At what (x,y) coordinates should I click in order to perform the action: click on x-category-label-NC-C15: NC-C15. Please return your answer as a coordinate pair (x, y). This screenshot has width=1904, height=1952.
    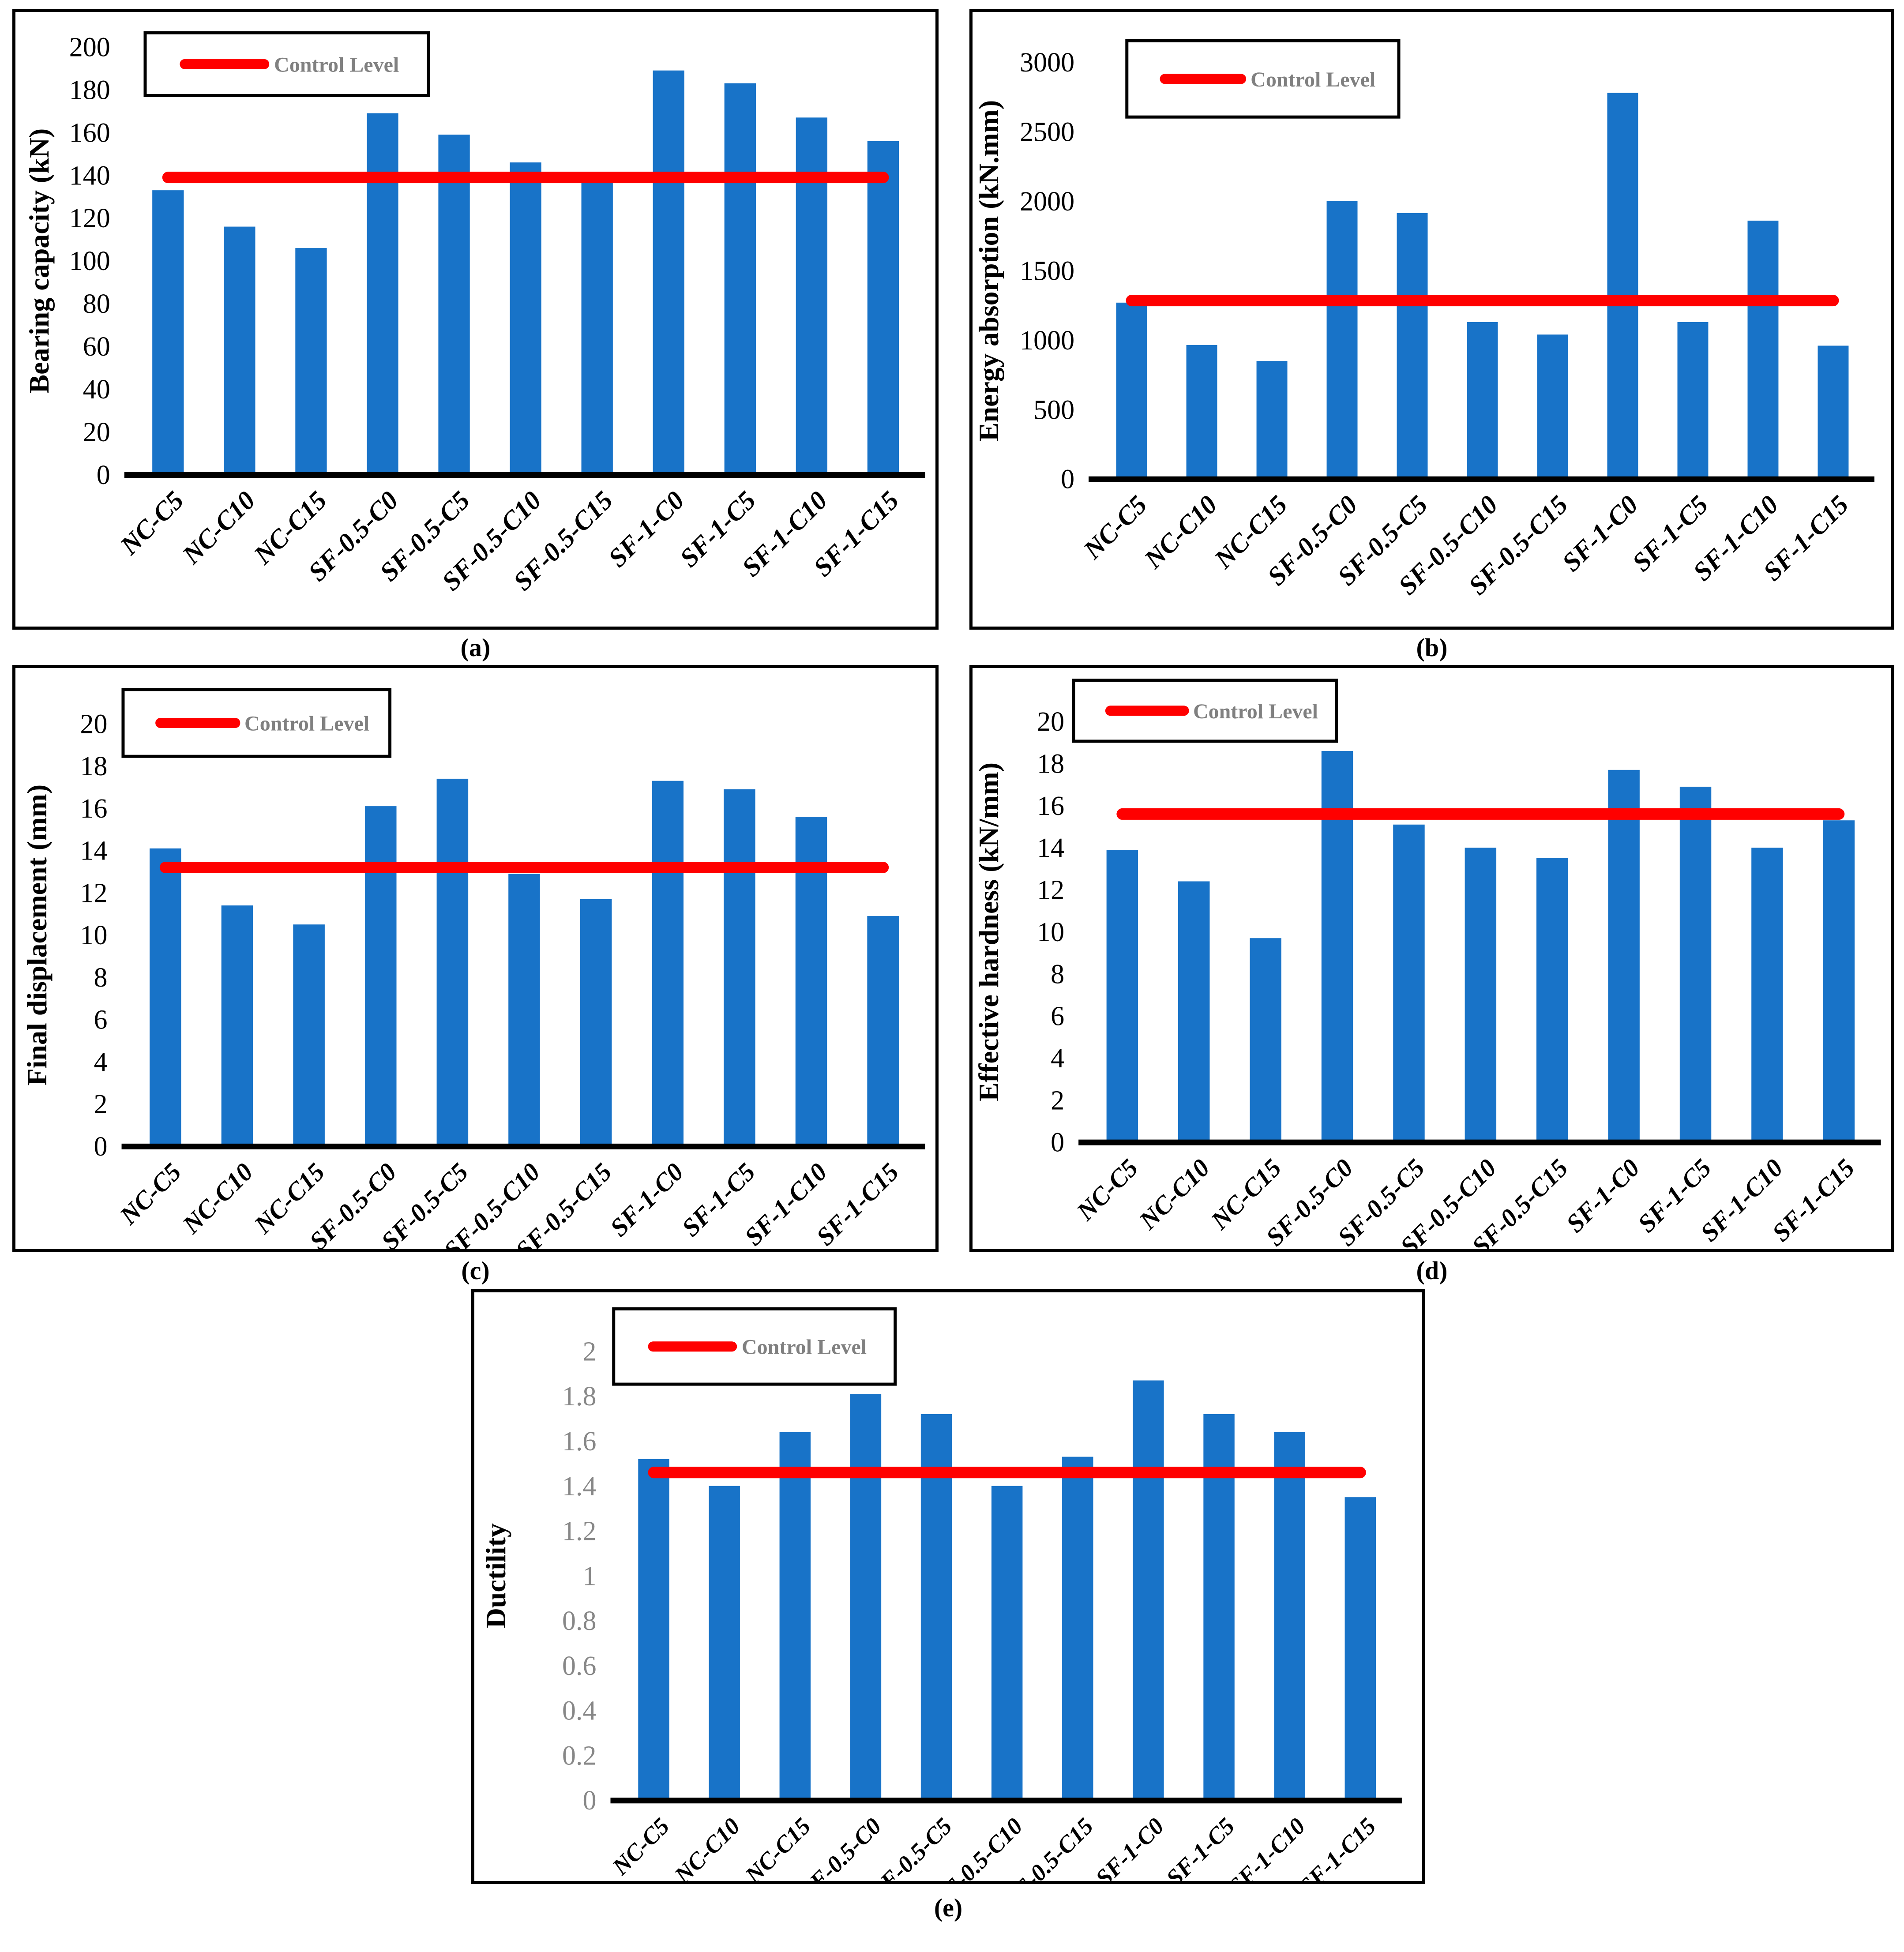
    Looking at the image, I should click on (778, 1847).